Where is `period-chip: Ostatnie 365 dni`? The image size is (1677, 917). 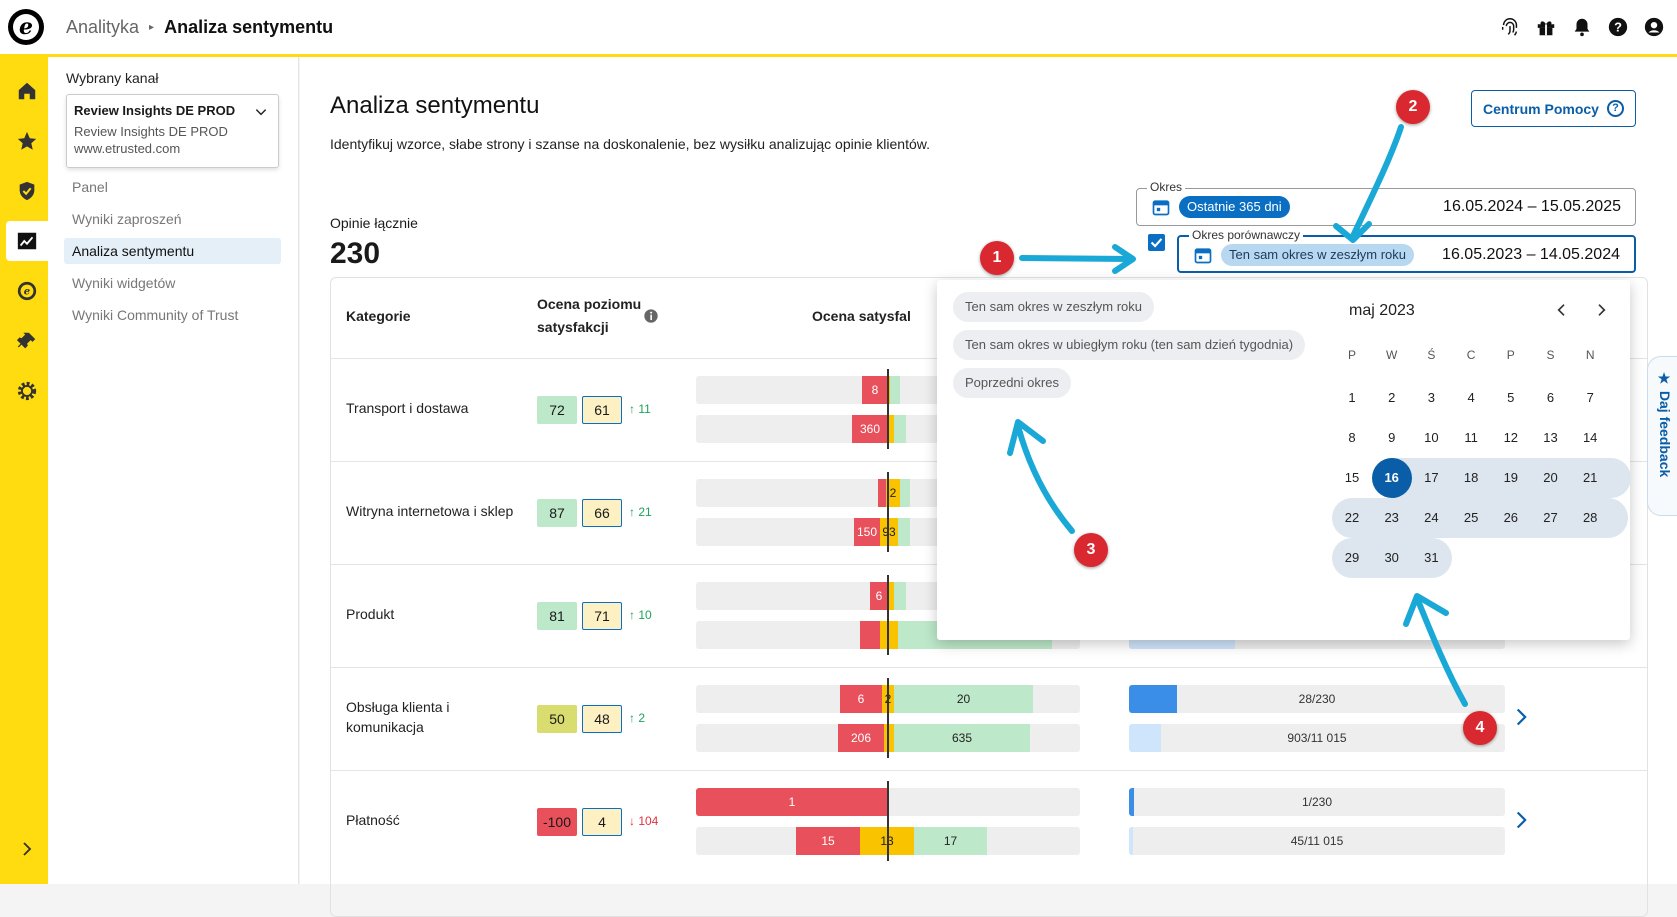
period-chip: Ostatnie 365 dni is located at coordinates (1234, 207).